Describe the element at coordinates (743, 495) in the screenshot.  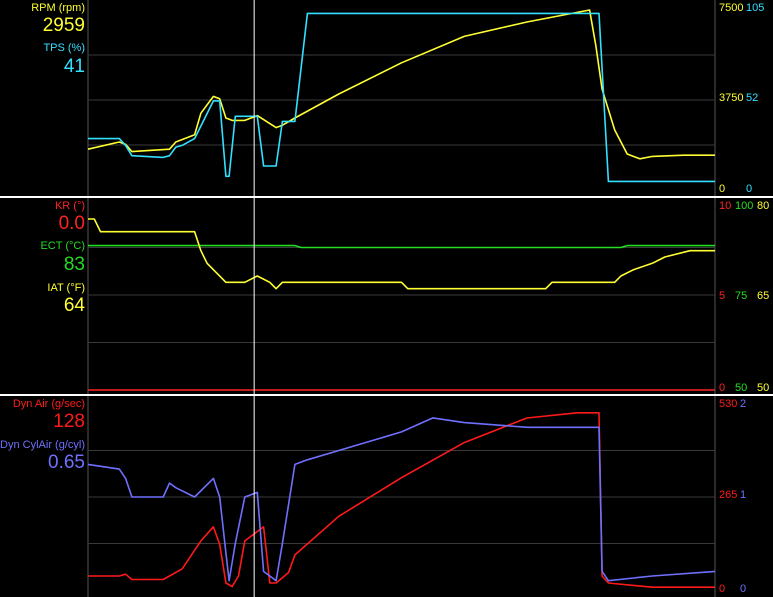
I see `cylair-scale-mid: 1` at that location.